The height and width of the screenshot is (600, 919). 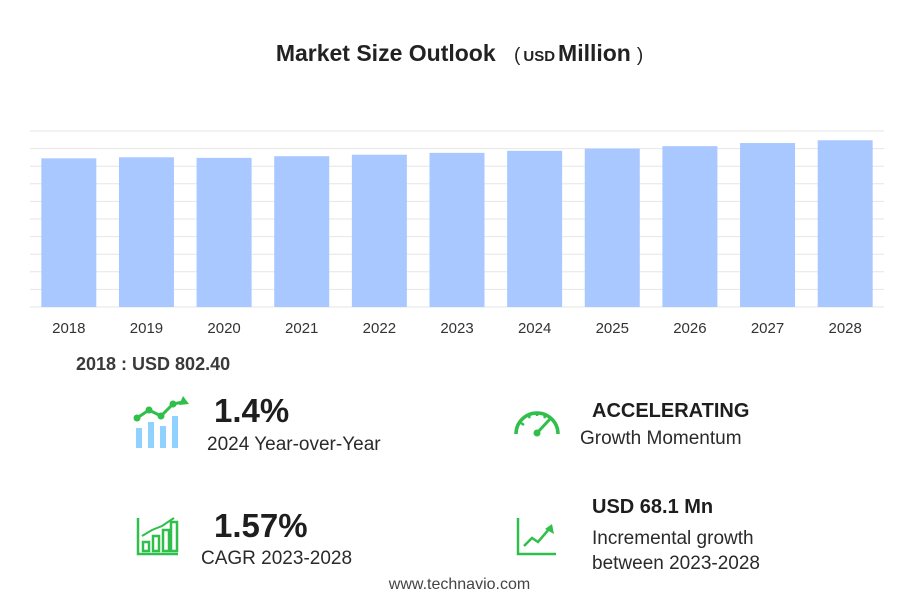 I want to click on bar-2019, so click(x=146, y=232).